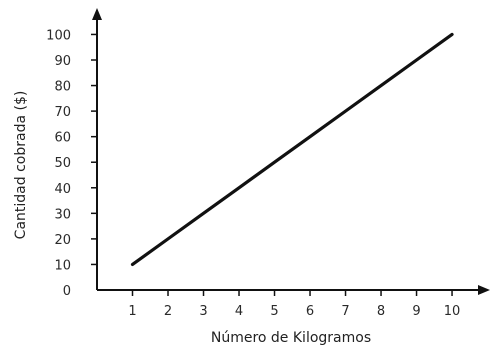  What do you see at coordinates (62, 265) in the screenshot?
I see `y-tick-label: 10` at bounding box center [62, 265].